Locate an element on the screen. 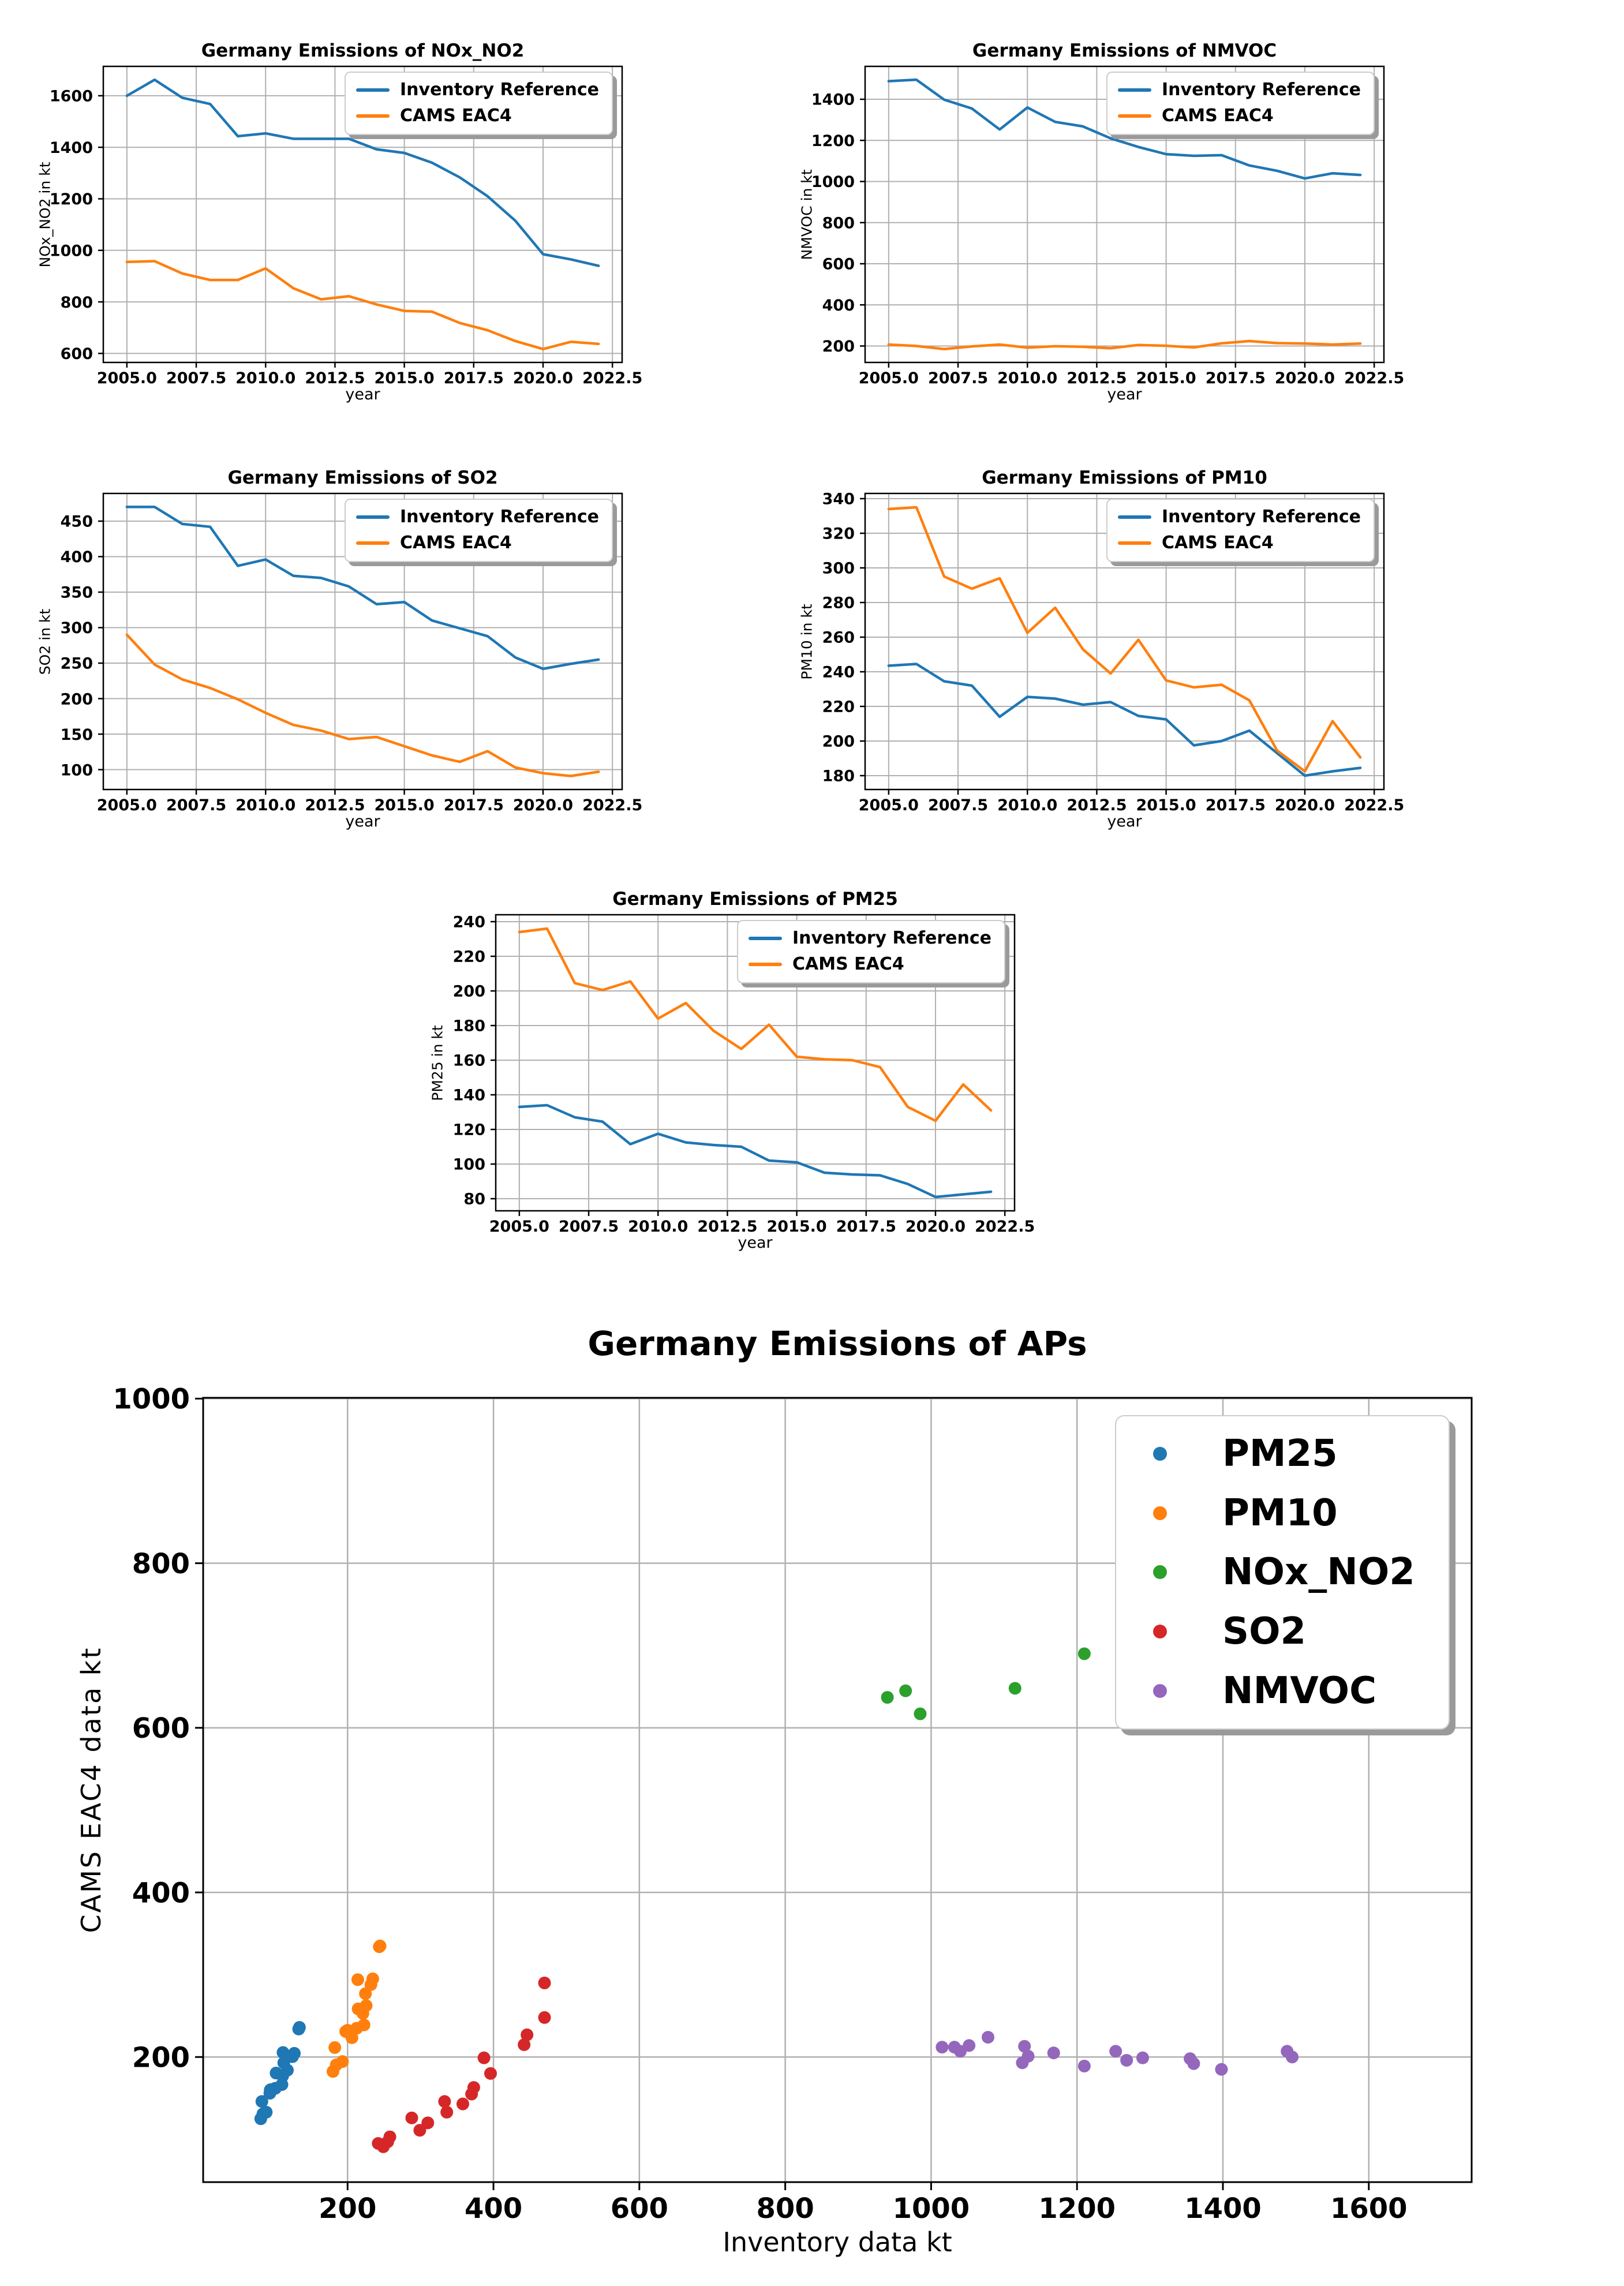  chart-title: Germany Emissions of NMVOC is located at coordinates (1125, 50).